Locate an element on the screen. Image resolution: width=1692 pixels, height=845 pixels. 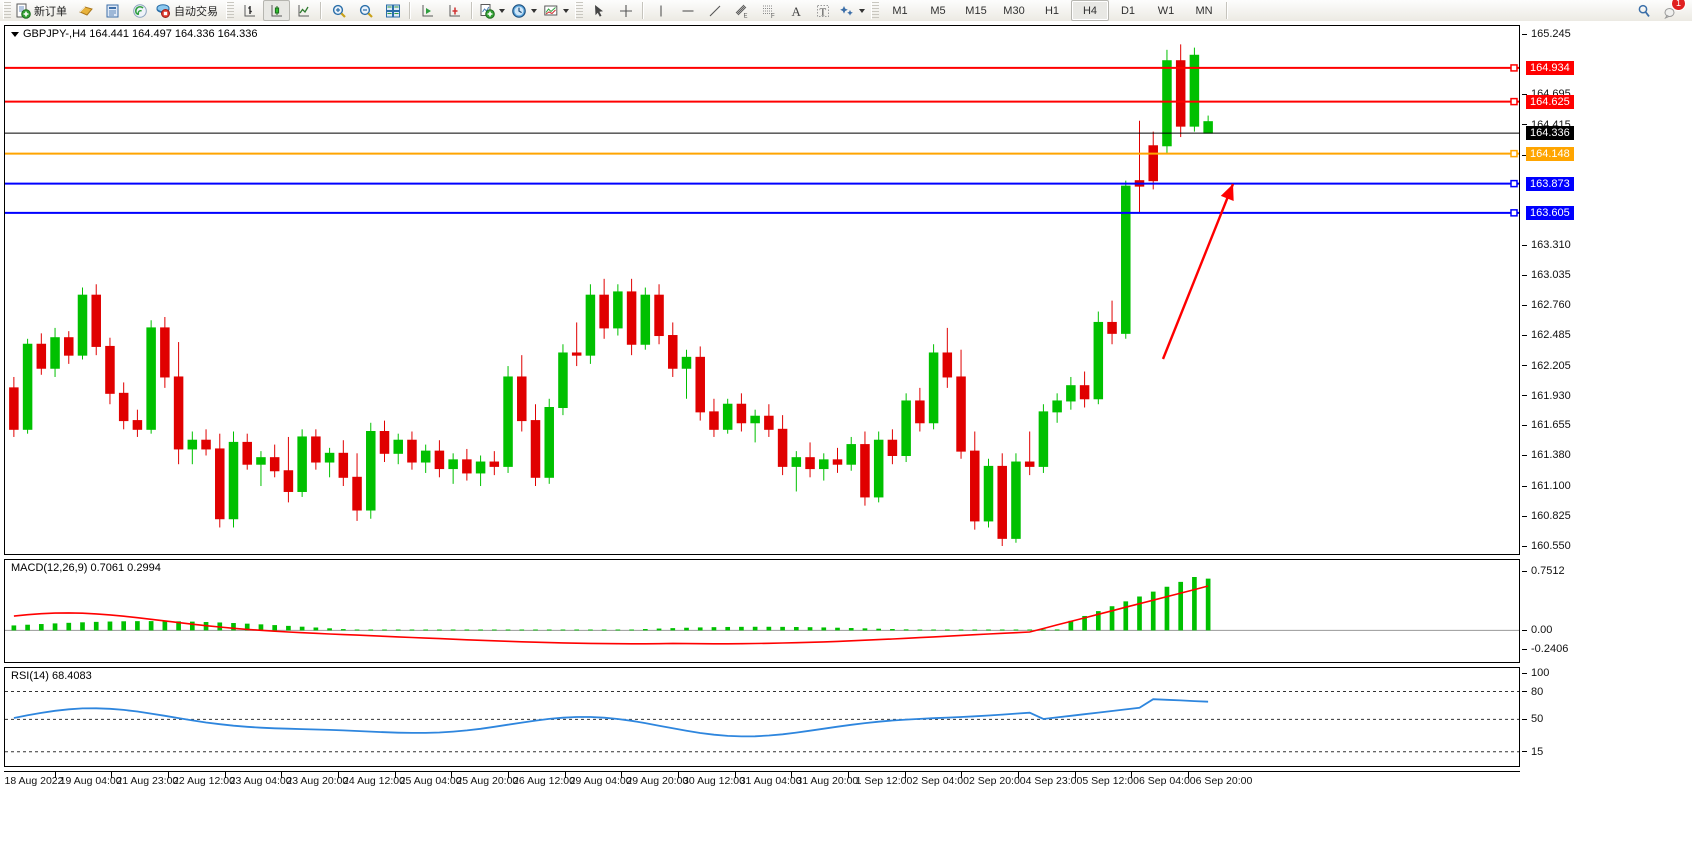
periods-chevron-down-icon is located at coordinates (534, 10).